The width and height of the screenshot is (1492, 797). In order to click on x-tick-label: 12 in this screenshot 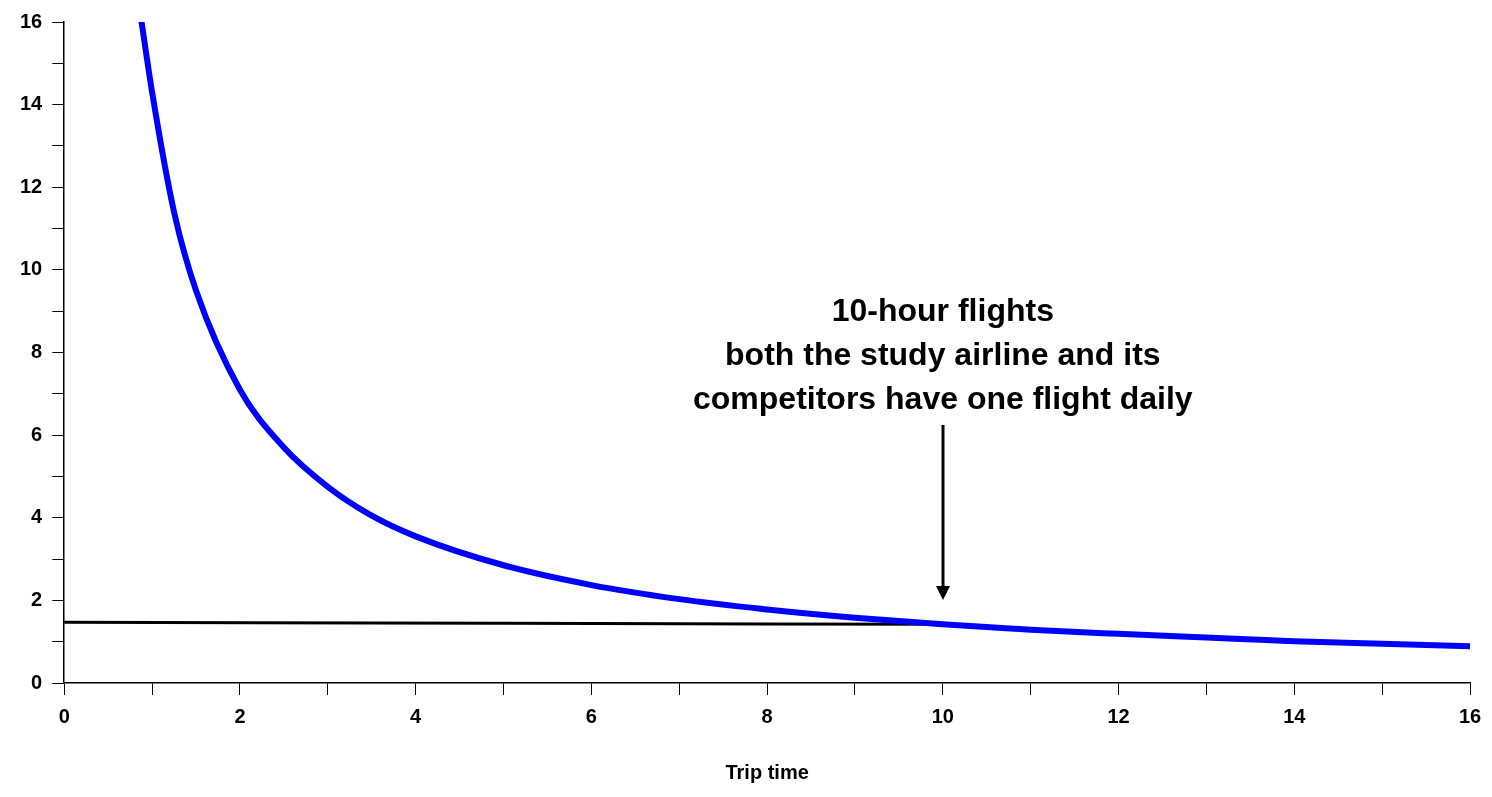, I will do `click(1118, 715)`.